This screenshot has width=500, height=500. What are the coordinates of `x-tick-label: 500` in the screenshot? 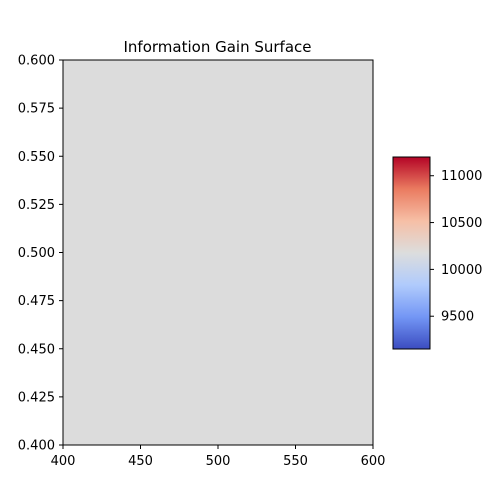 It's located at (218, 461).